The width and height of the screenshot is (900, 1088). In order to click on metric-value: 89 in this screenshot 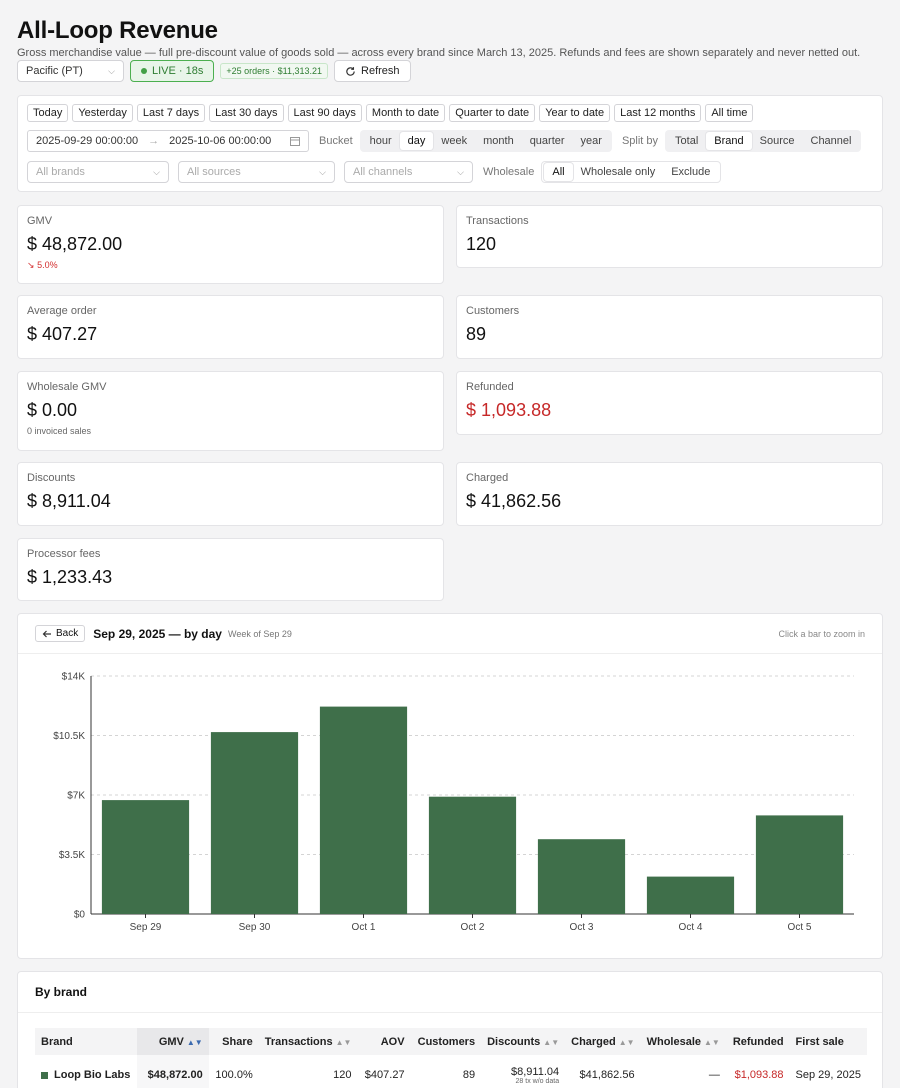, I will do `click(476, 334)`.